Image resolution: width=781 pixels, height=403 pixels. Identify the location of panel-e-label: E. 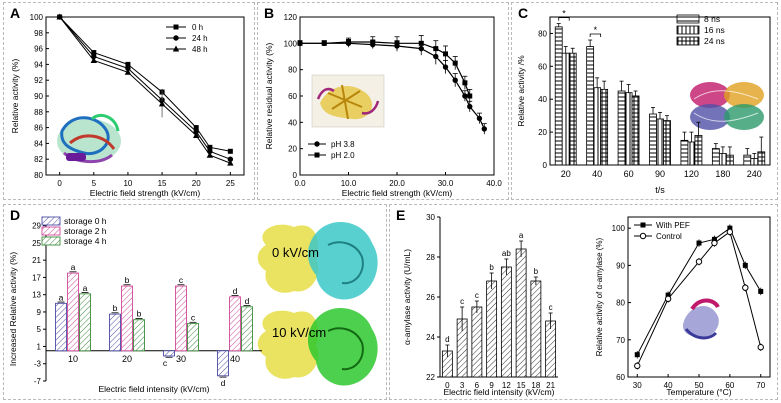
(401, 215).